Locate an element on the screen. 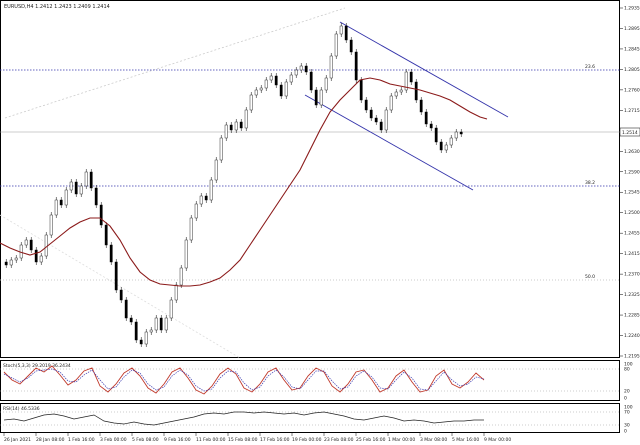 The image size is (640, 445). fib-label-500: 50.0 is located at coordinates (590, 277).